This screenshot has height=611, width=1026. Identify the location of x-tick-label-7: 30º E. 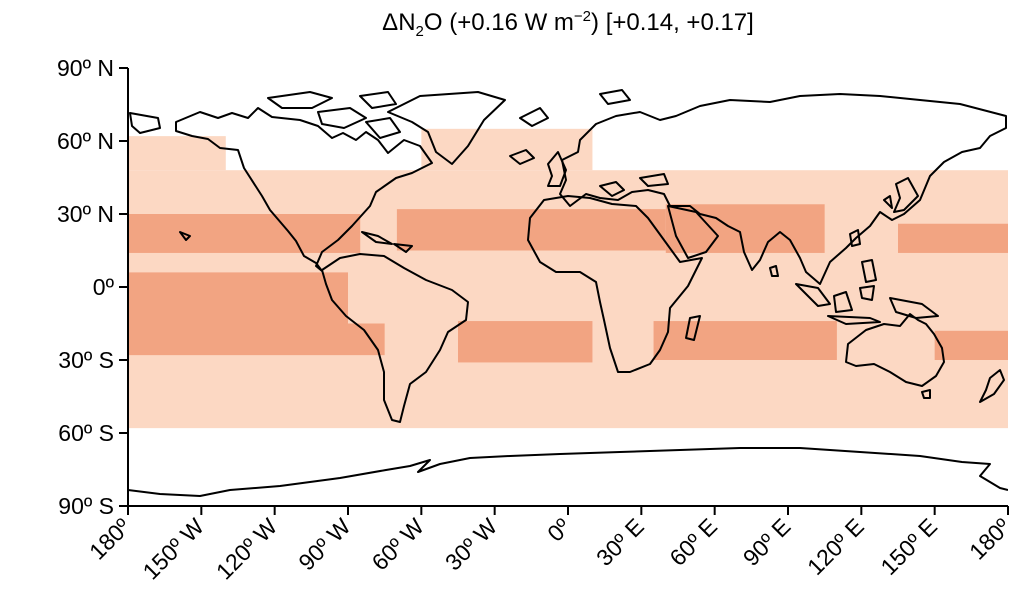
(620, 542).